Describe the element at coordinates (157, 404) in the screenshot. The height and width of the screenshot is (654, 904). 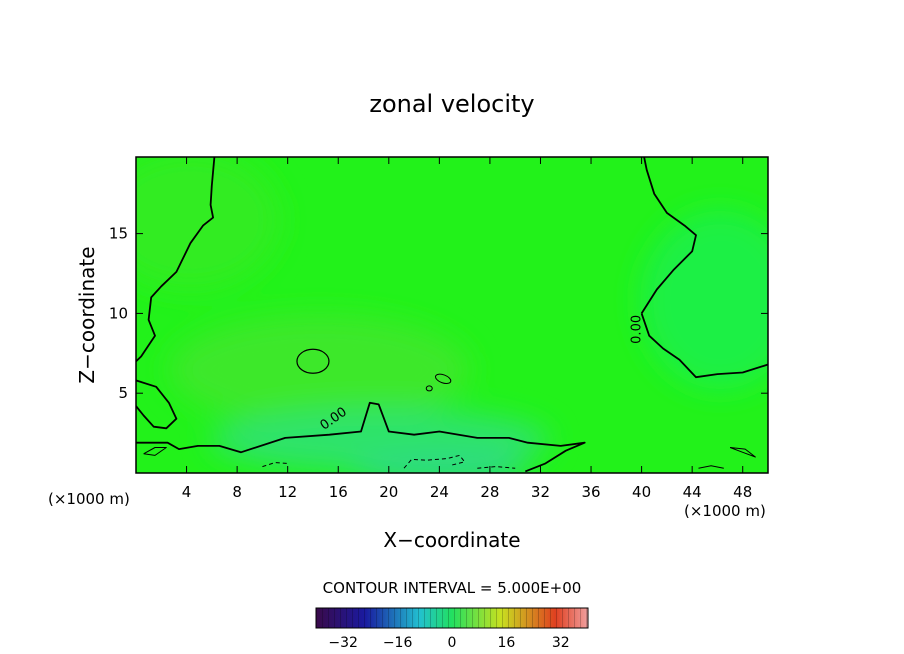
I see `zero-contour-left-lobe` at that location.